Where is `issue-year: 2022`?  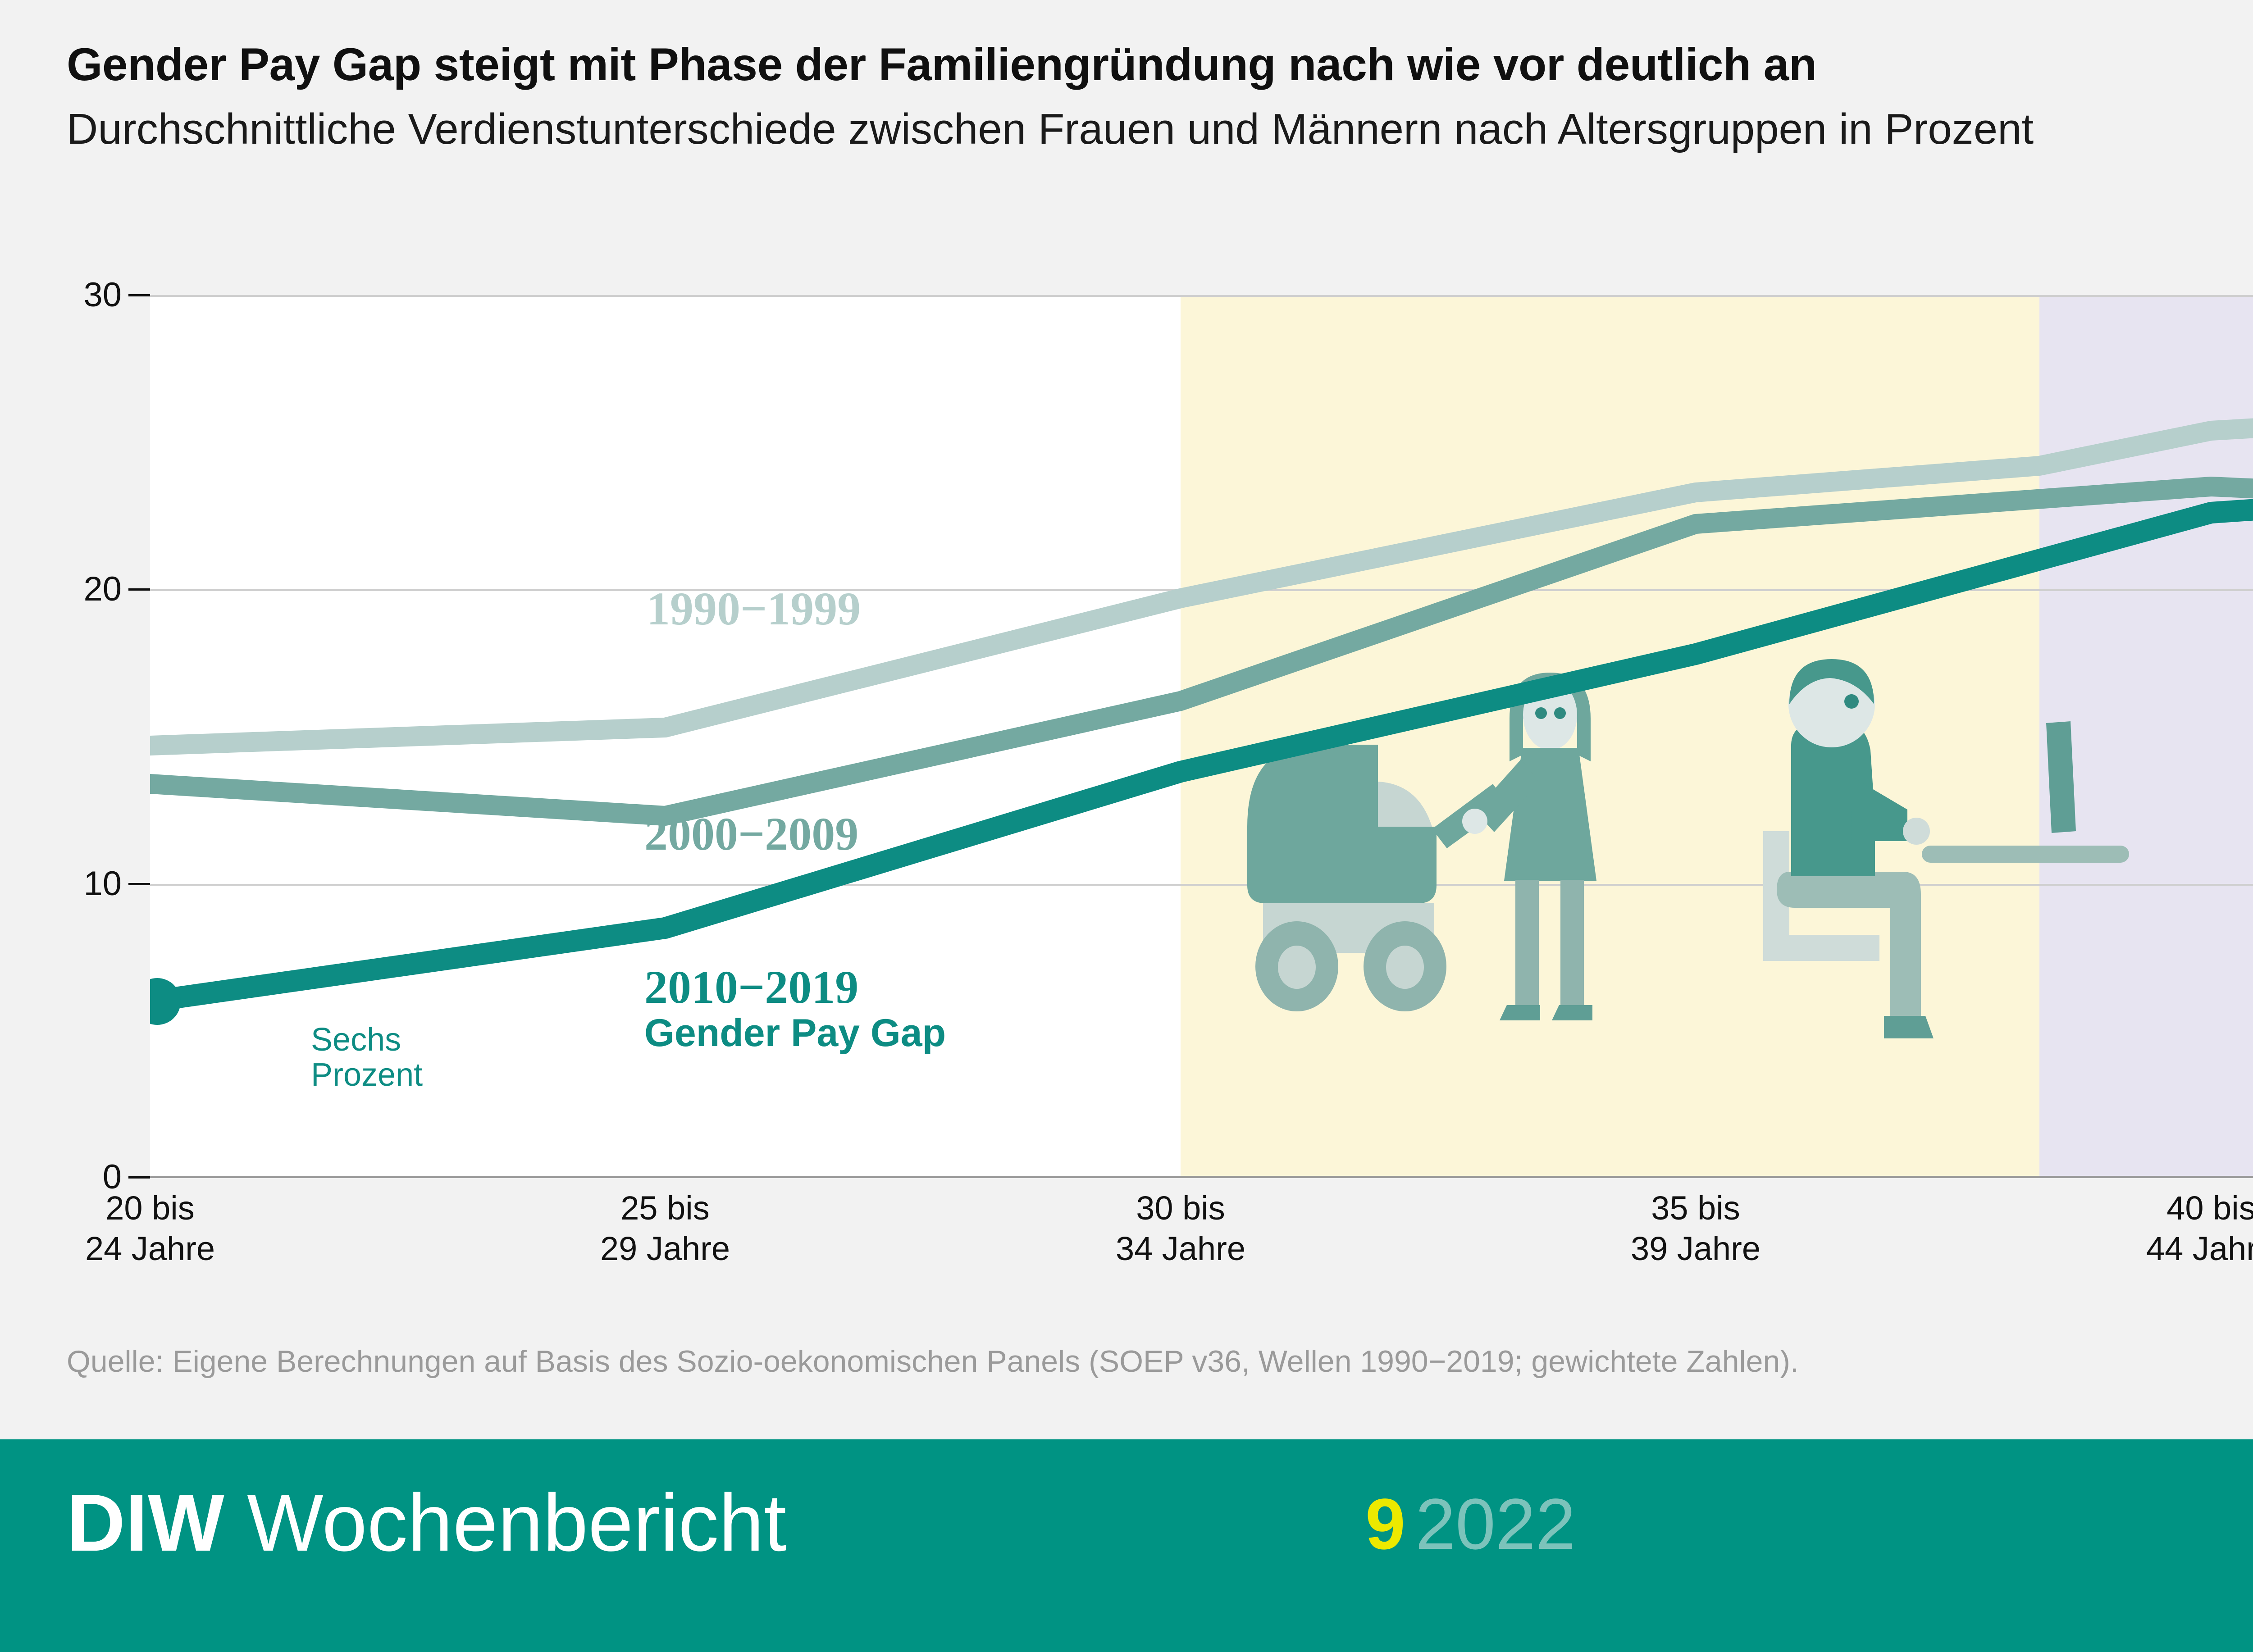 issue-year: 2022 is located at coordinates (1495, 1524).